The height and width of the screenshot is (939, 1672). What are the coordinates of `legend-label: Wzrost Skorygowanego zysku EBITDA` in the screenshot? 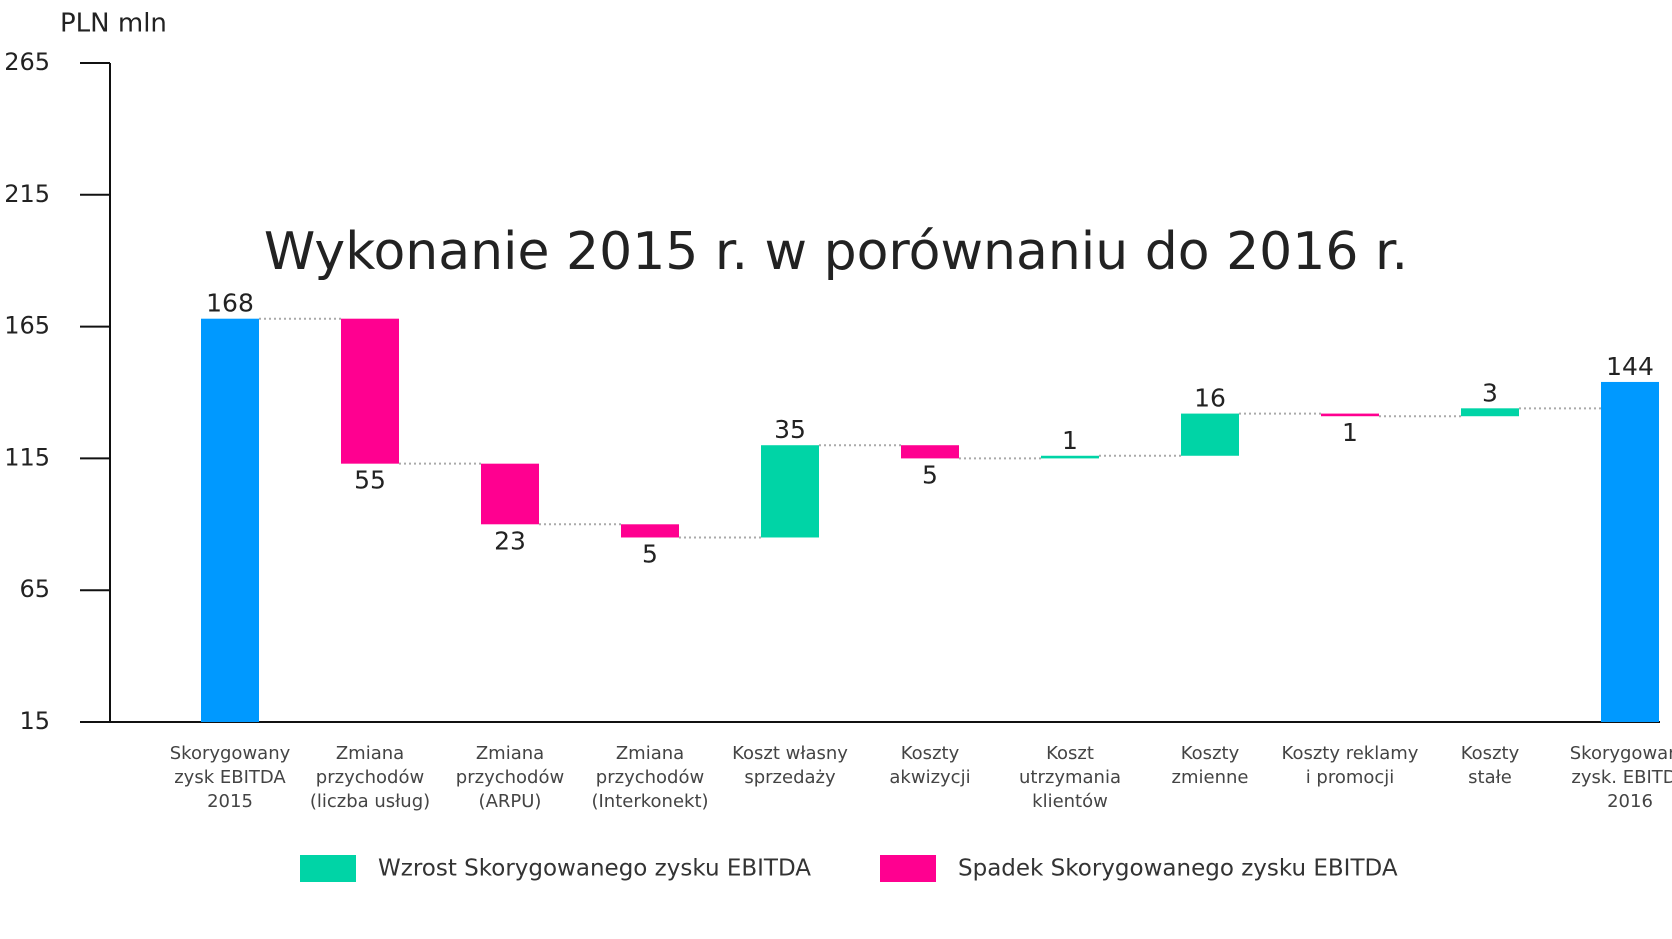 It's located at (594, 869).